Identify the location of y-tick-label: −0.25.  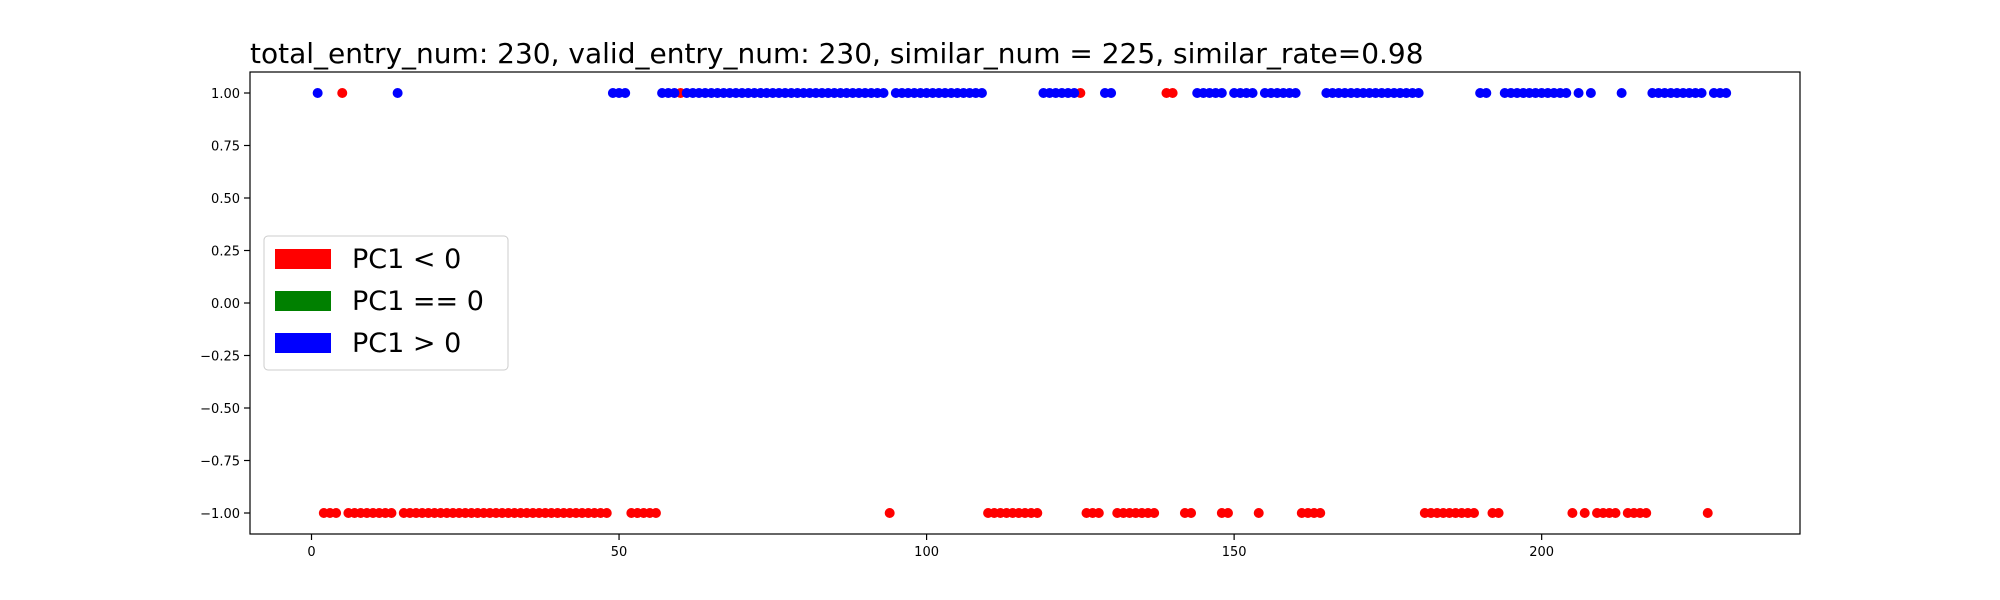
(220, 357).